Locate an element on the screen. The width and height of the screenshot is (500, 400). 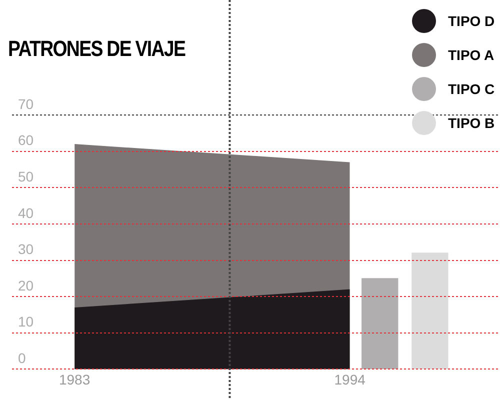
y-tick-label: 40 is located at coordinates (26, 212).